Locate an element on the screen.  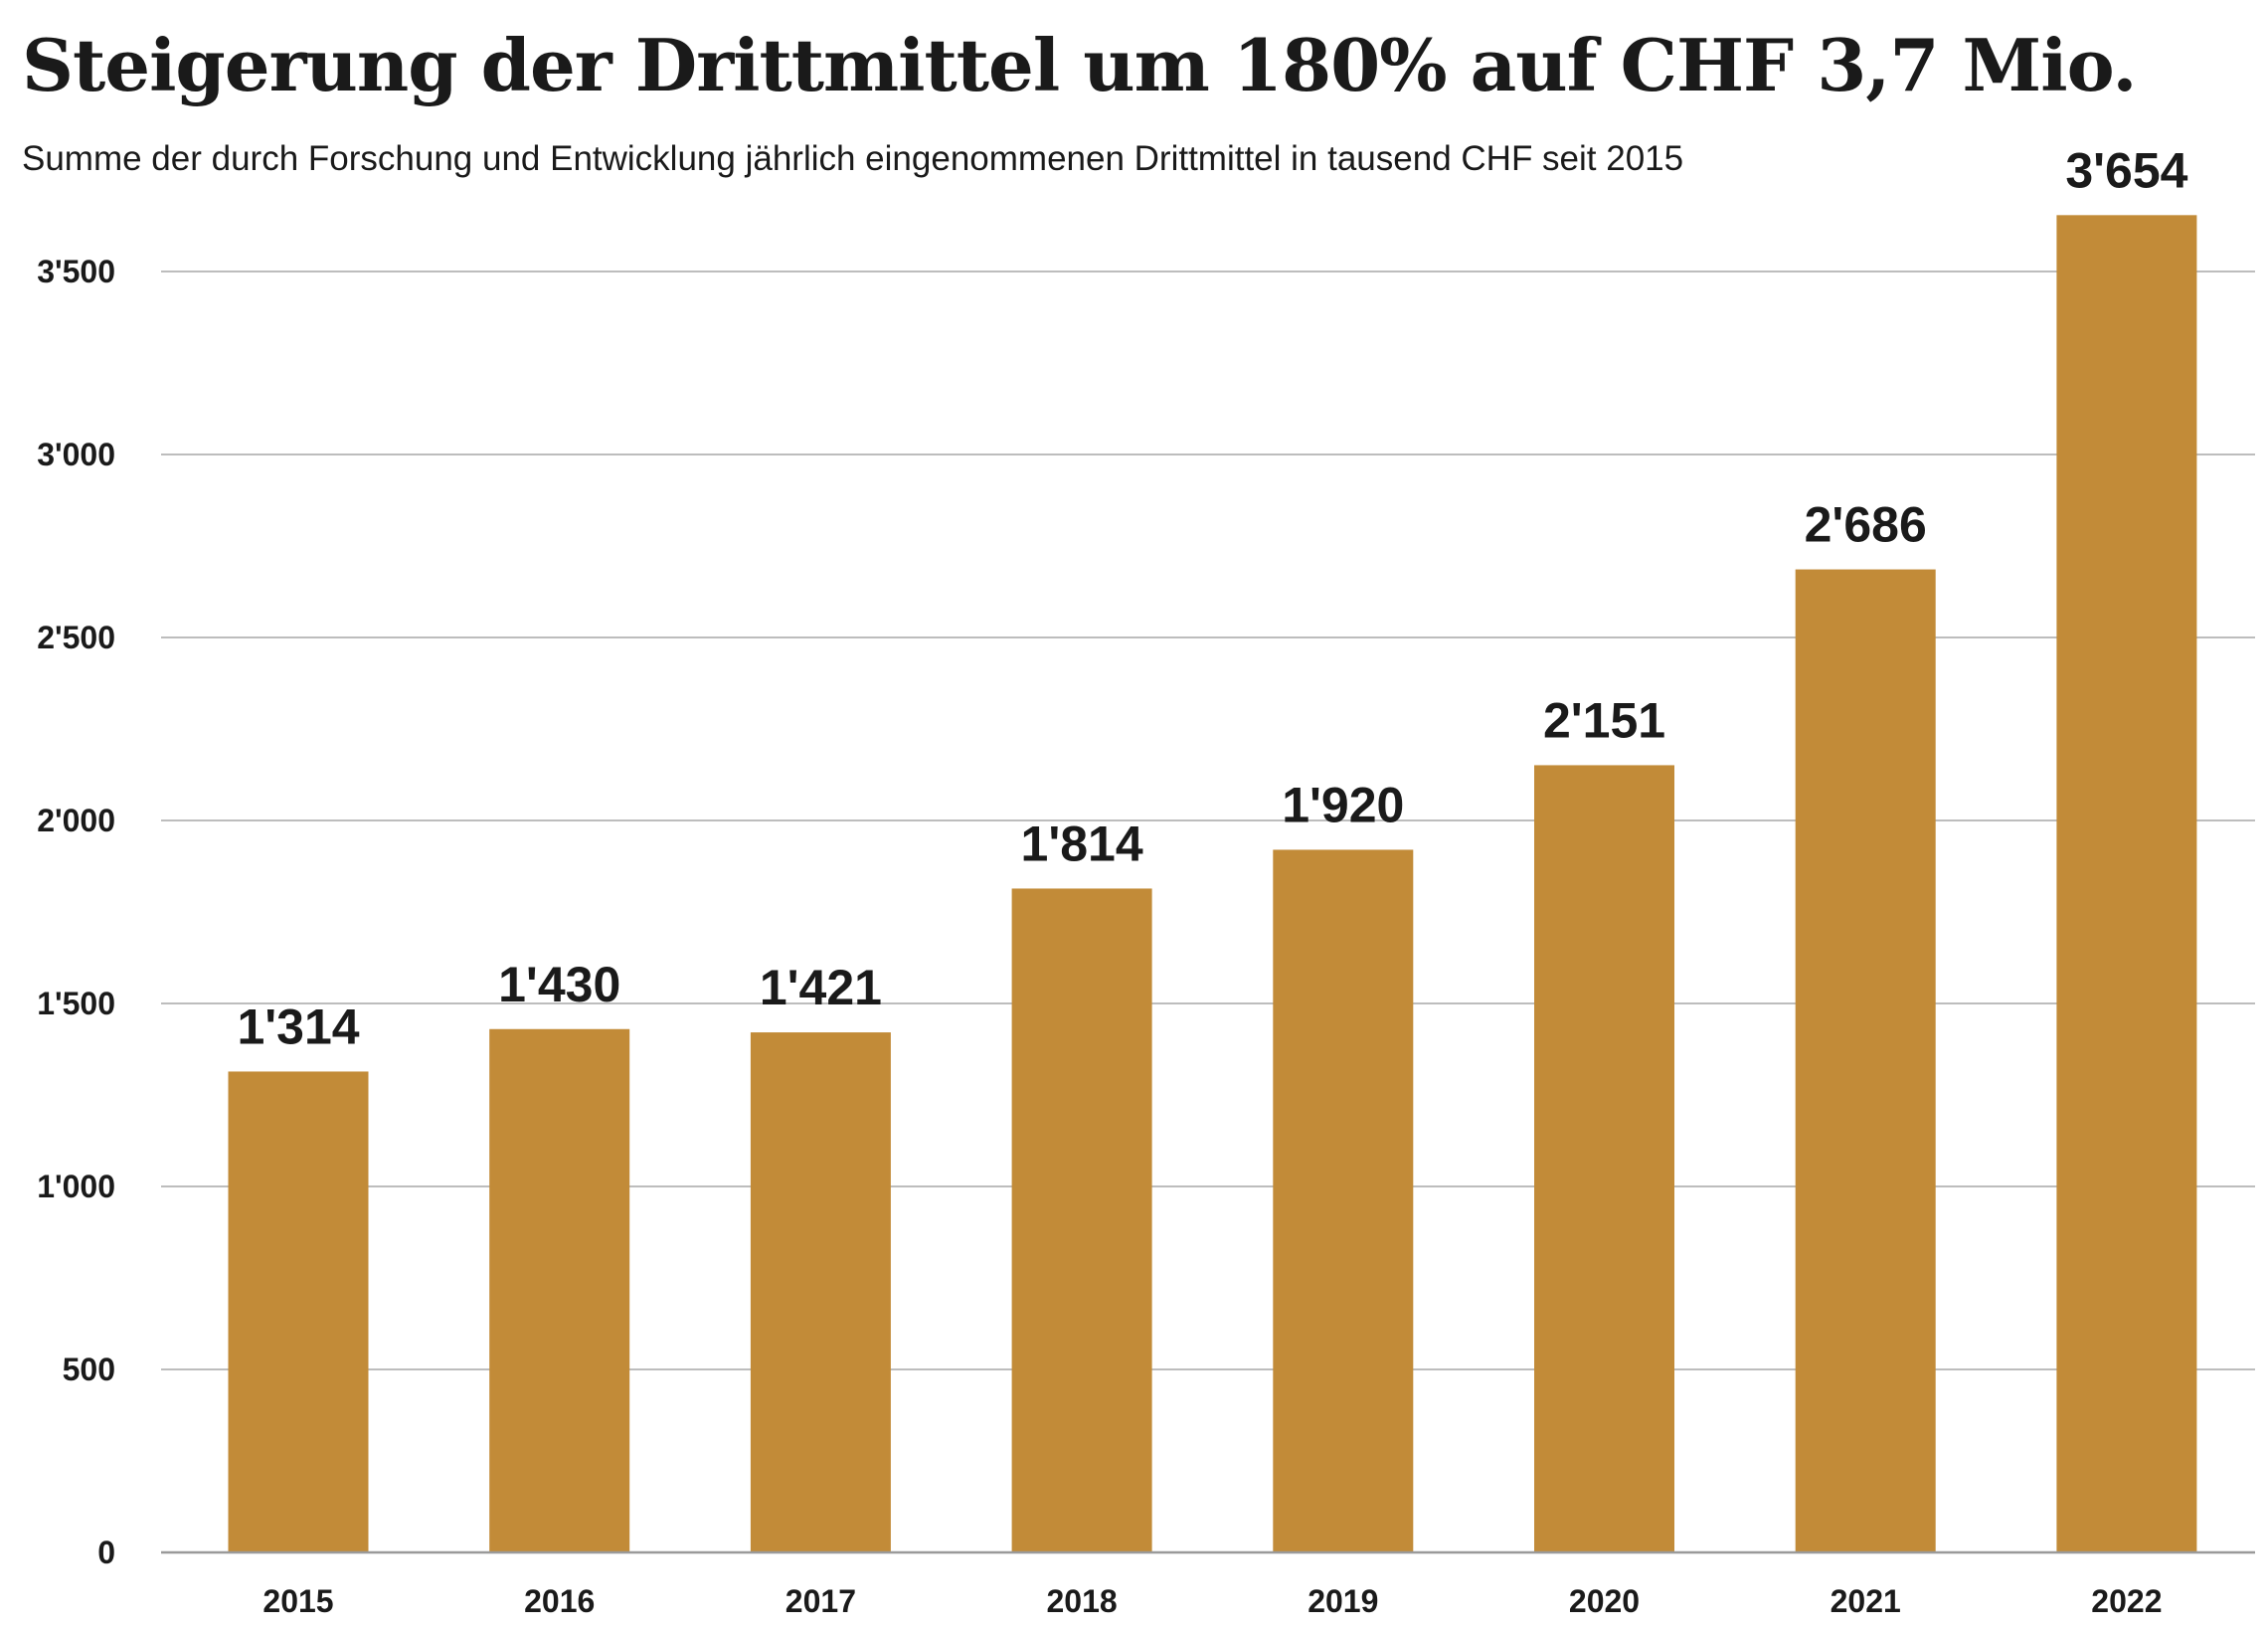
value-label-2021: 2'686 is located at coordinates (1866, 525).